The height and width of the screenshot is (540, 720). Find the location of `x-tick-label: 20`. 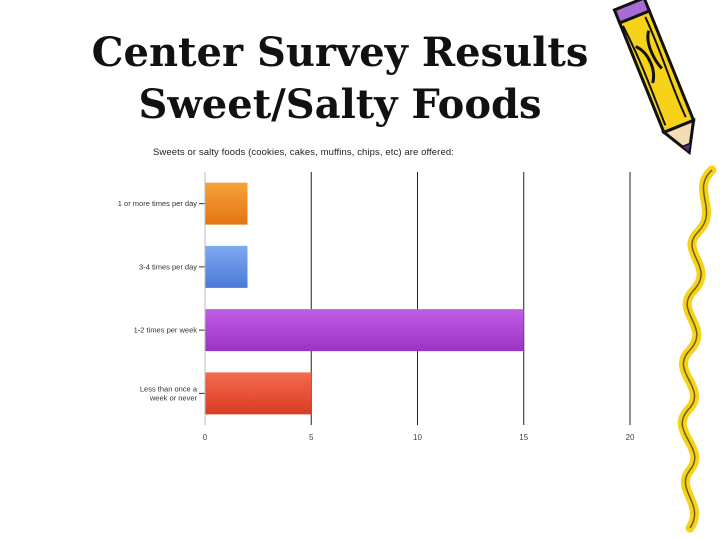

x-tick-label: 20 is located at coordinates (630, 437).